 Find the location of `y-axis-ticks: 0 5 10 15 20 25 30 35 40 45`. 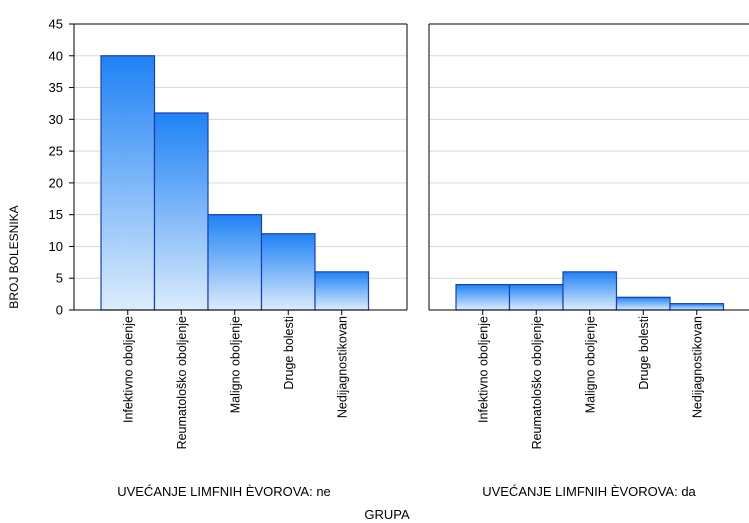

y-axis-ticks: 0 5 10 15 20 25 30 35 40 45 is located at coordinates (61, 167).